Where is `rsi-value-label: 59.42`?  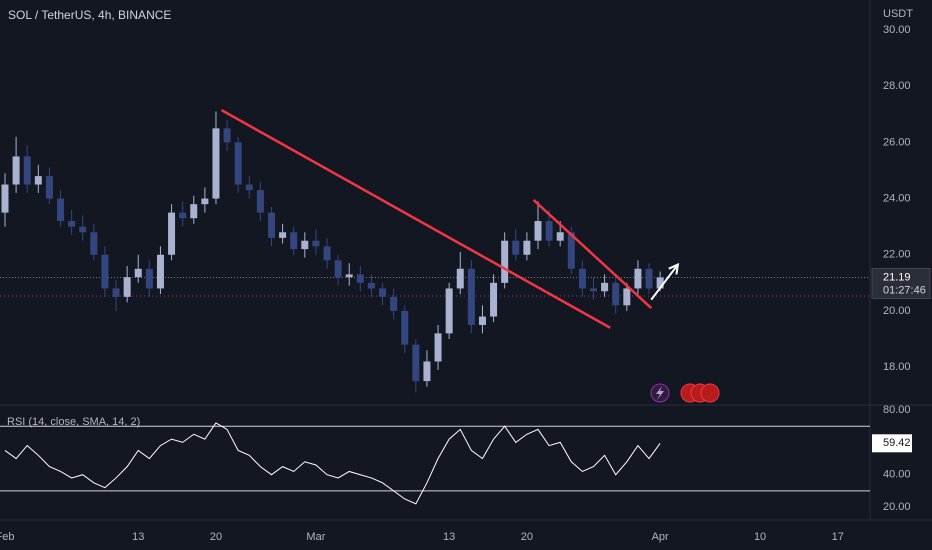 rsi-value-label: 59.42 is located at coordinates (897, 443).